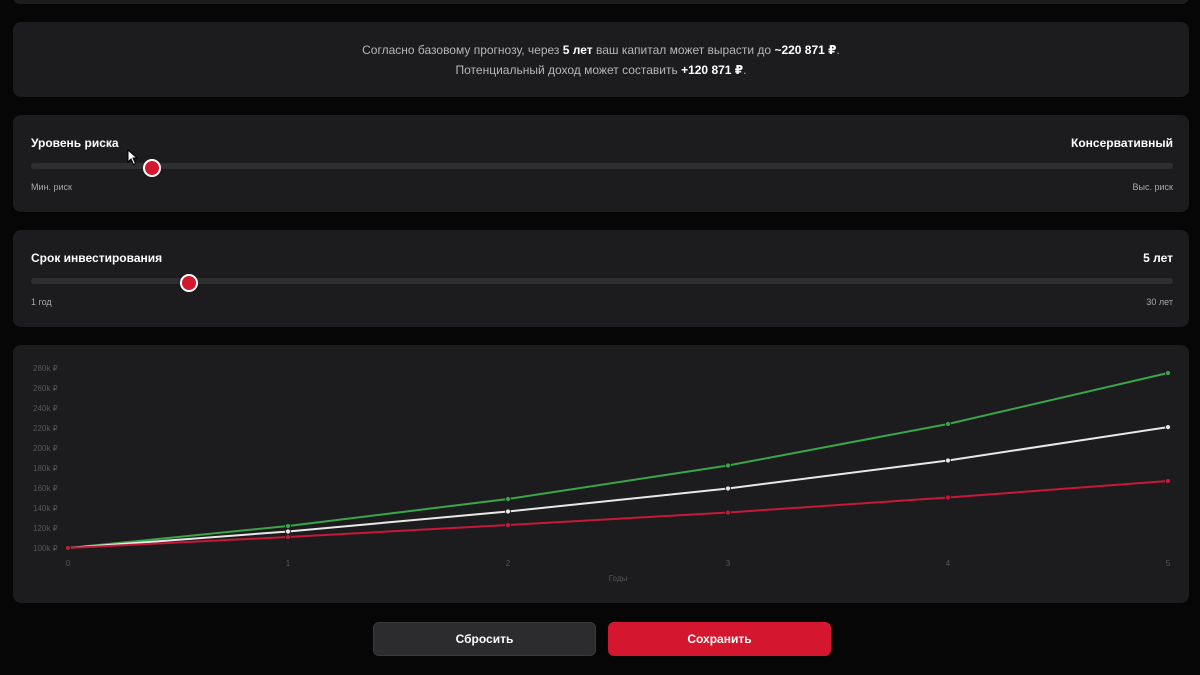  Describe the element at coordinates (728, 563) in the screenshot. I see `x-tick-label: 3` at that location.